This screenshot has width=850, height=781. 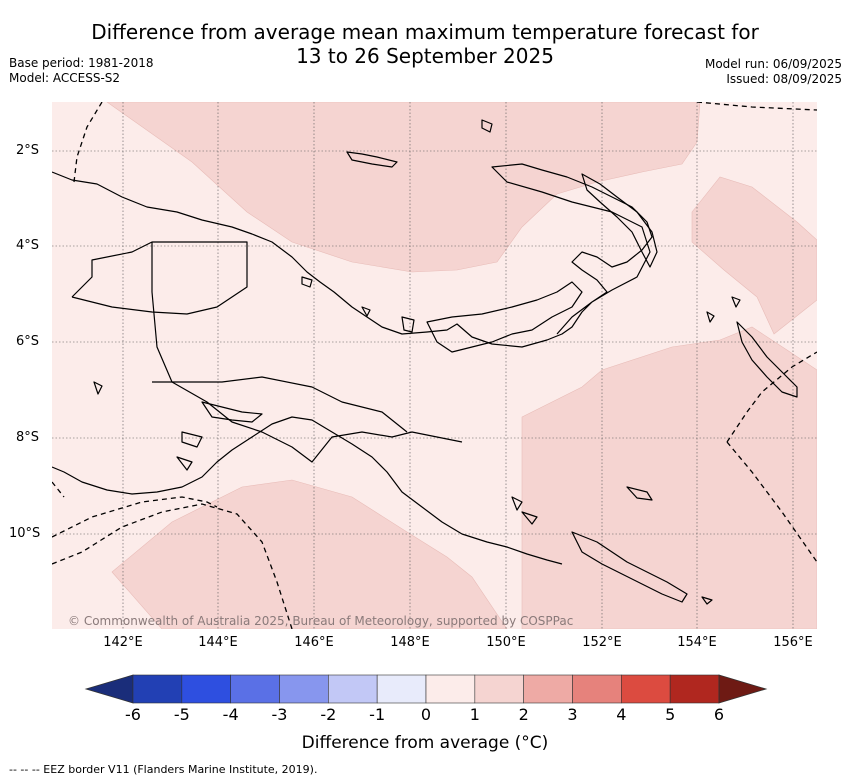 I want to click on metadata-right: Model run: 06/09/2025 Issued: 08/09/2025, so click(x=773, y=72).